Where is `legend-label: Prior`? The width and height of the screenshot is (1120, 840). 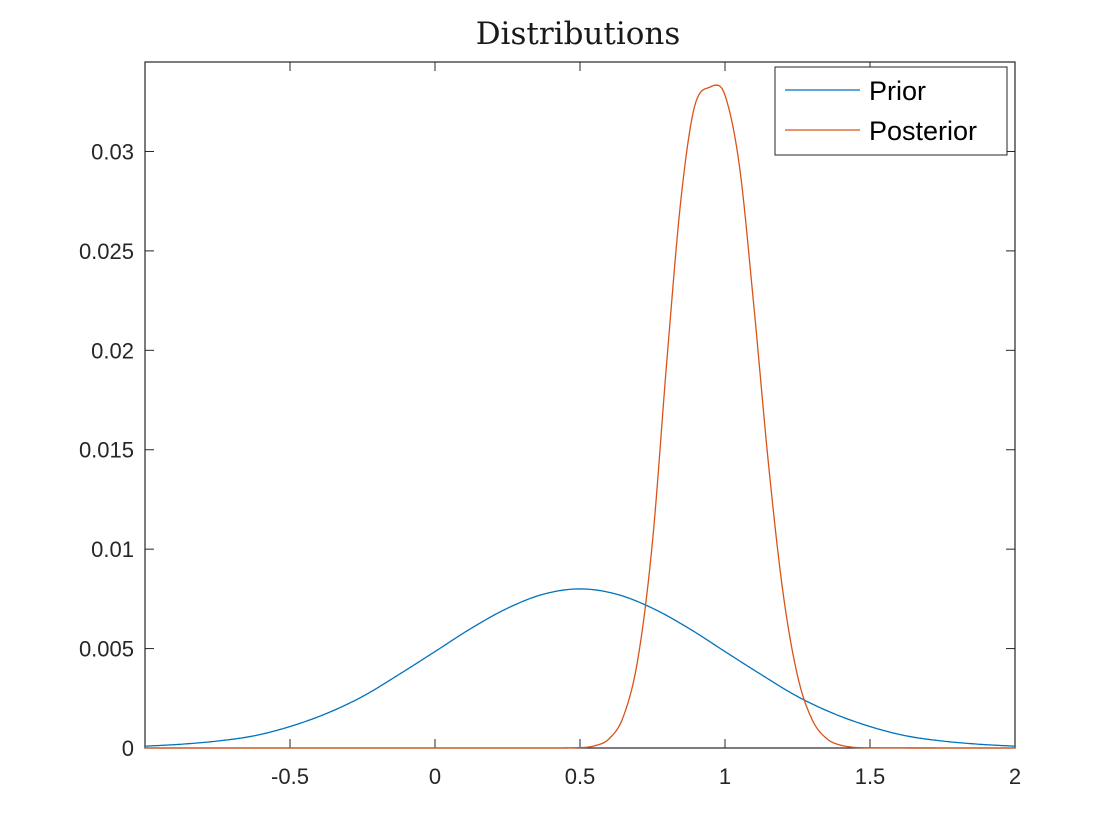 legend-label: Prior is located at coordinates (897, 91).